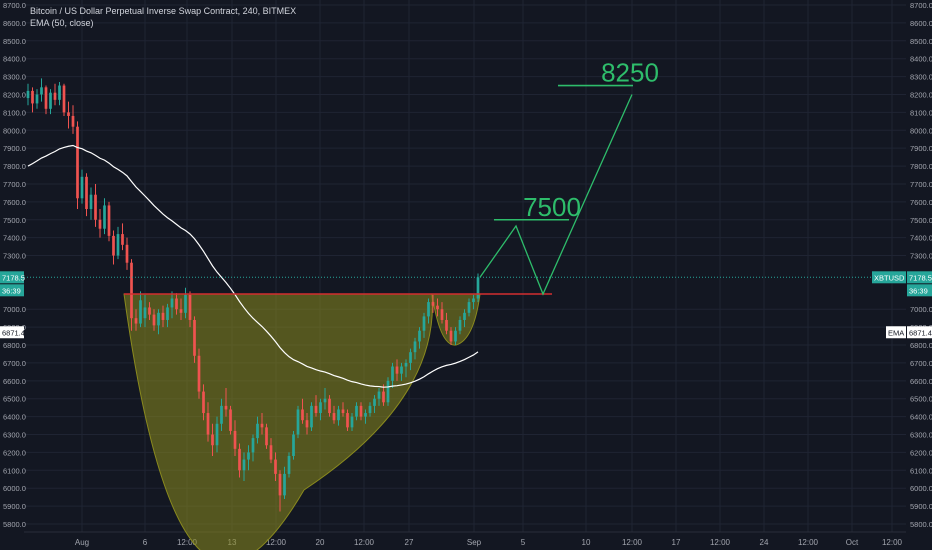 The width and height of the screenshot is (932, 550). I want to click on y-tick-label-left: 7400.0, so click(14, 238).